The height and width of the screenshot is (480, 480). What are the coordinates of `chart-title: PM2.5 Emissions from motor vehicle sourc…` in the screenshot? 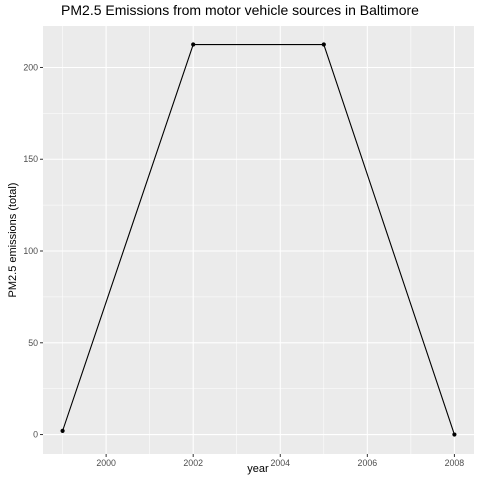 It's located at (240, 10).